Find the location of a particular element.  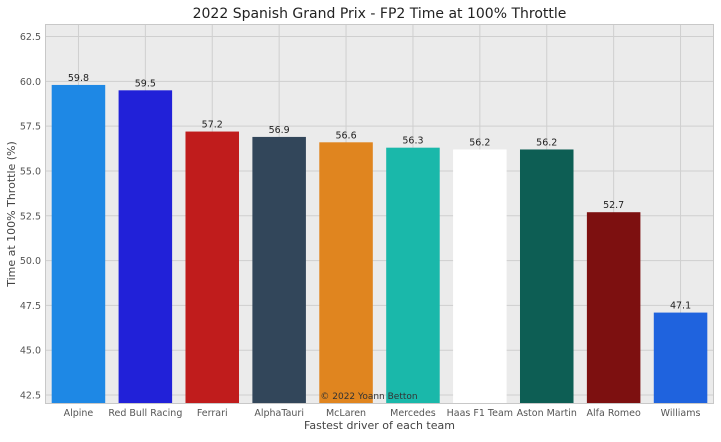

x-axis-label: Fastest driver of each team is located at coordinates (379, 425).